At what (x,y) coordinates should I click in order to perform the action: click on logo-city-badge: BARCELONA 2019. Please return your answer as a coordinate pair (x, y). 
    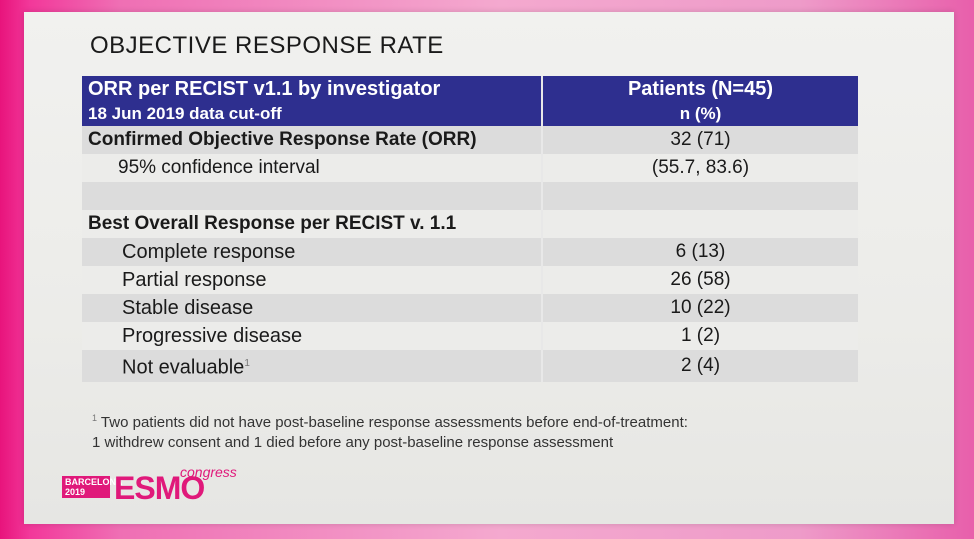
    Looking at the image, I should click on (92, 487).